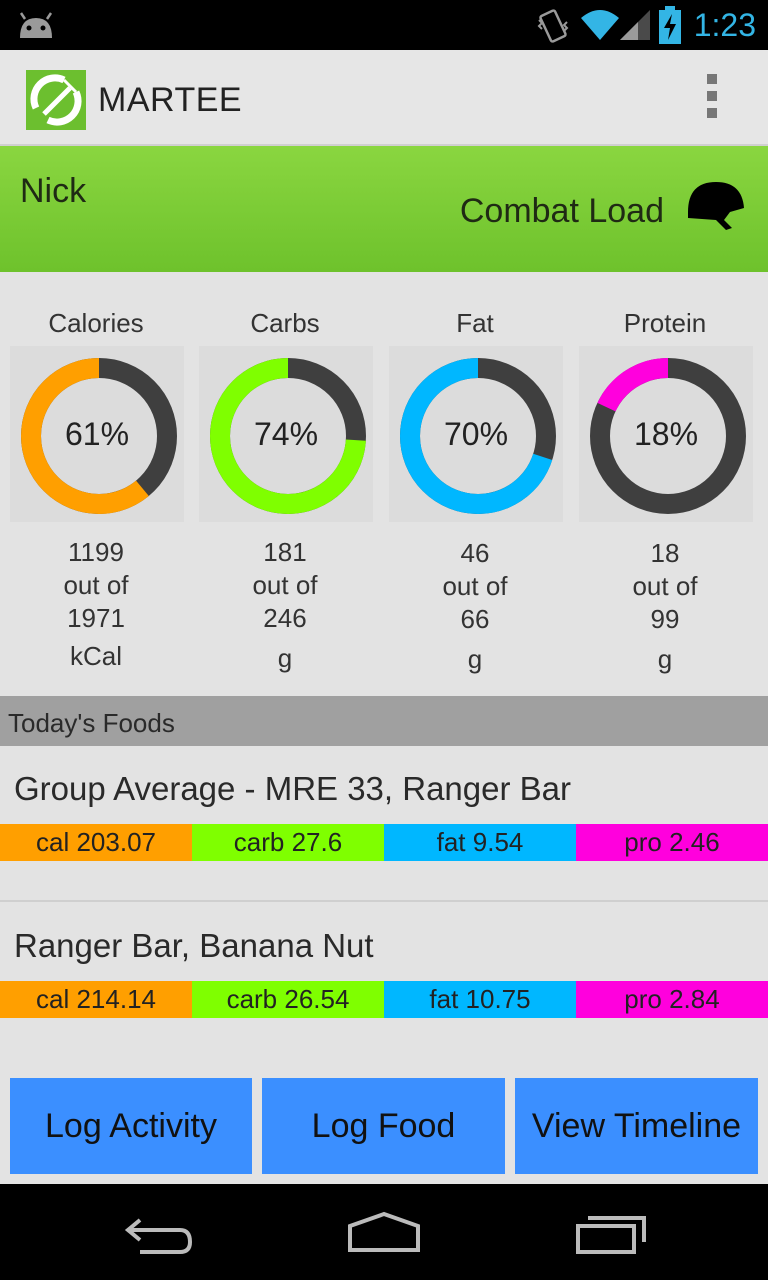 The height and width of the screenshot is (1280, 768). What do you see at coordinates (96, 323) in the screenshot?
I see `metric-label: Calories` at bounding box center [96, 323].